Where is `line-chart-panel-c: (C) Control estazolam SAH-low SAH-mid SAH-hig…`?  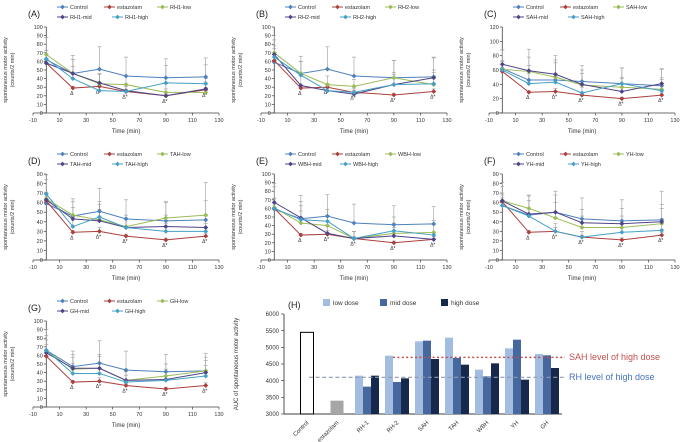 line-chart-panel-c: (C) Control estazolam SAH-low SAH-mid SAH-hig… is located at coordinates (569, 69).